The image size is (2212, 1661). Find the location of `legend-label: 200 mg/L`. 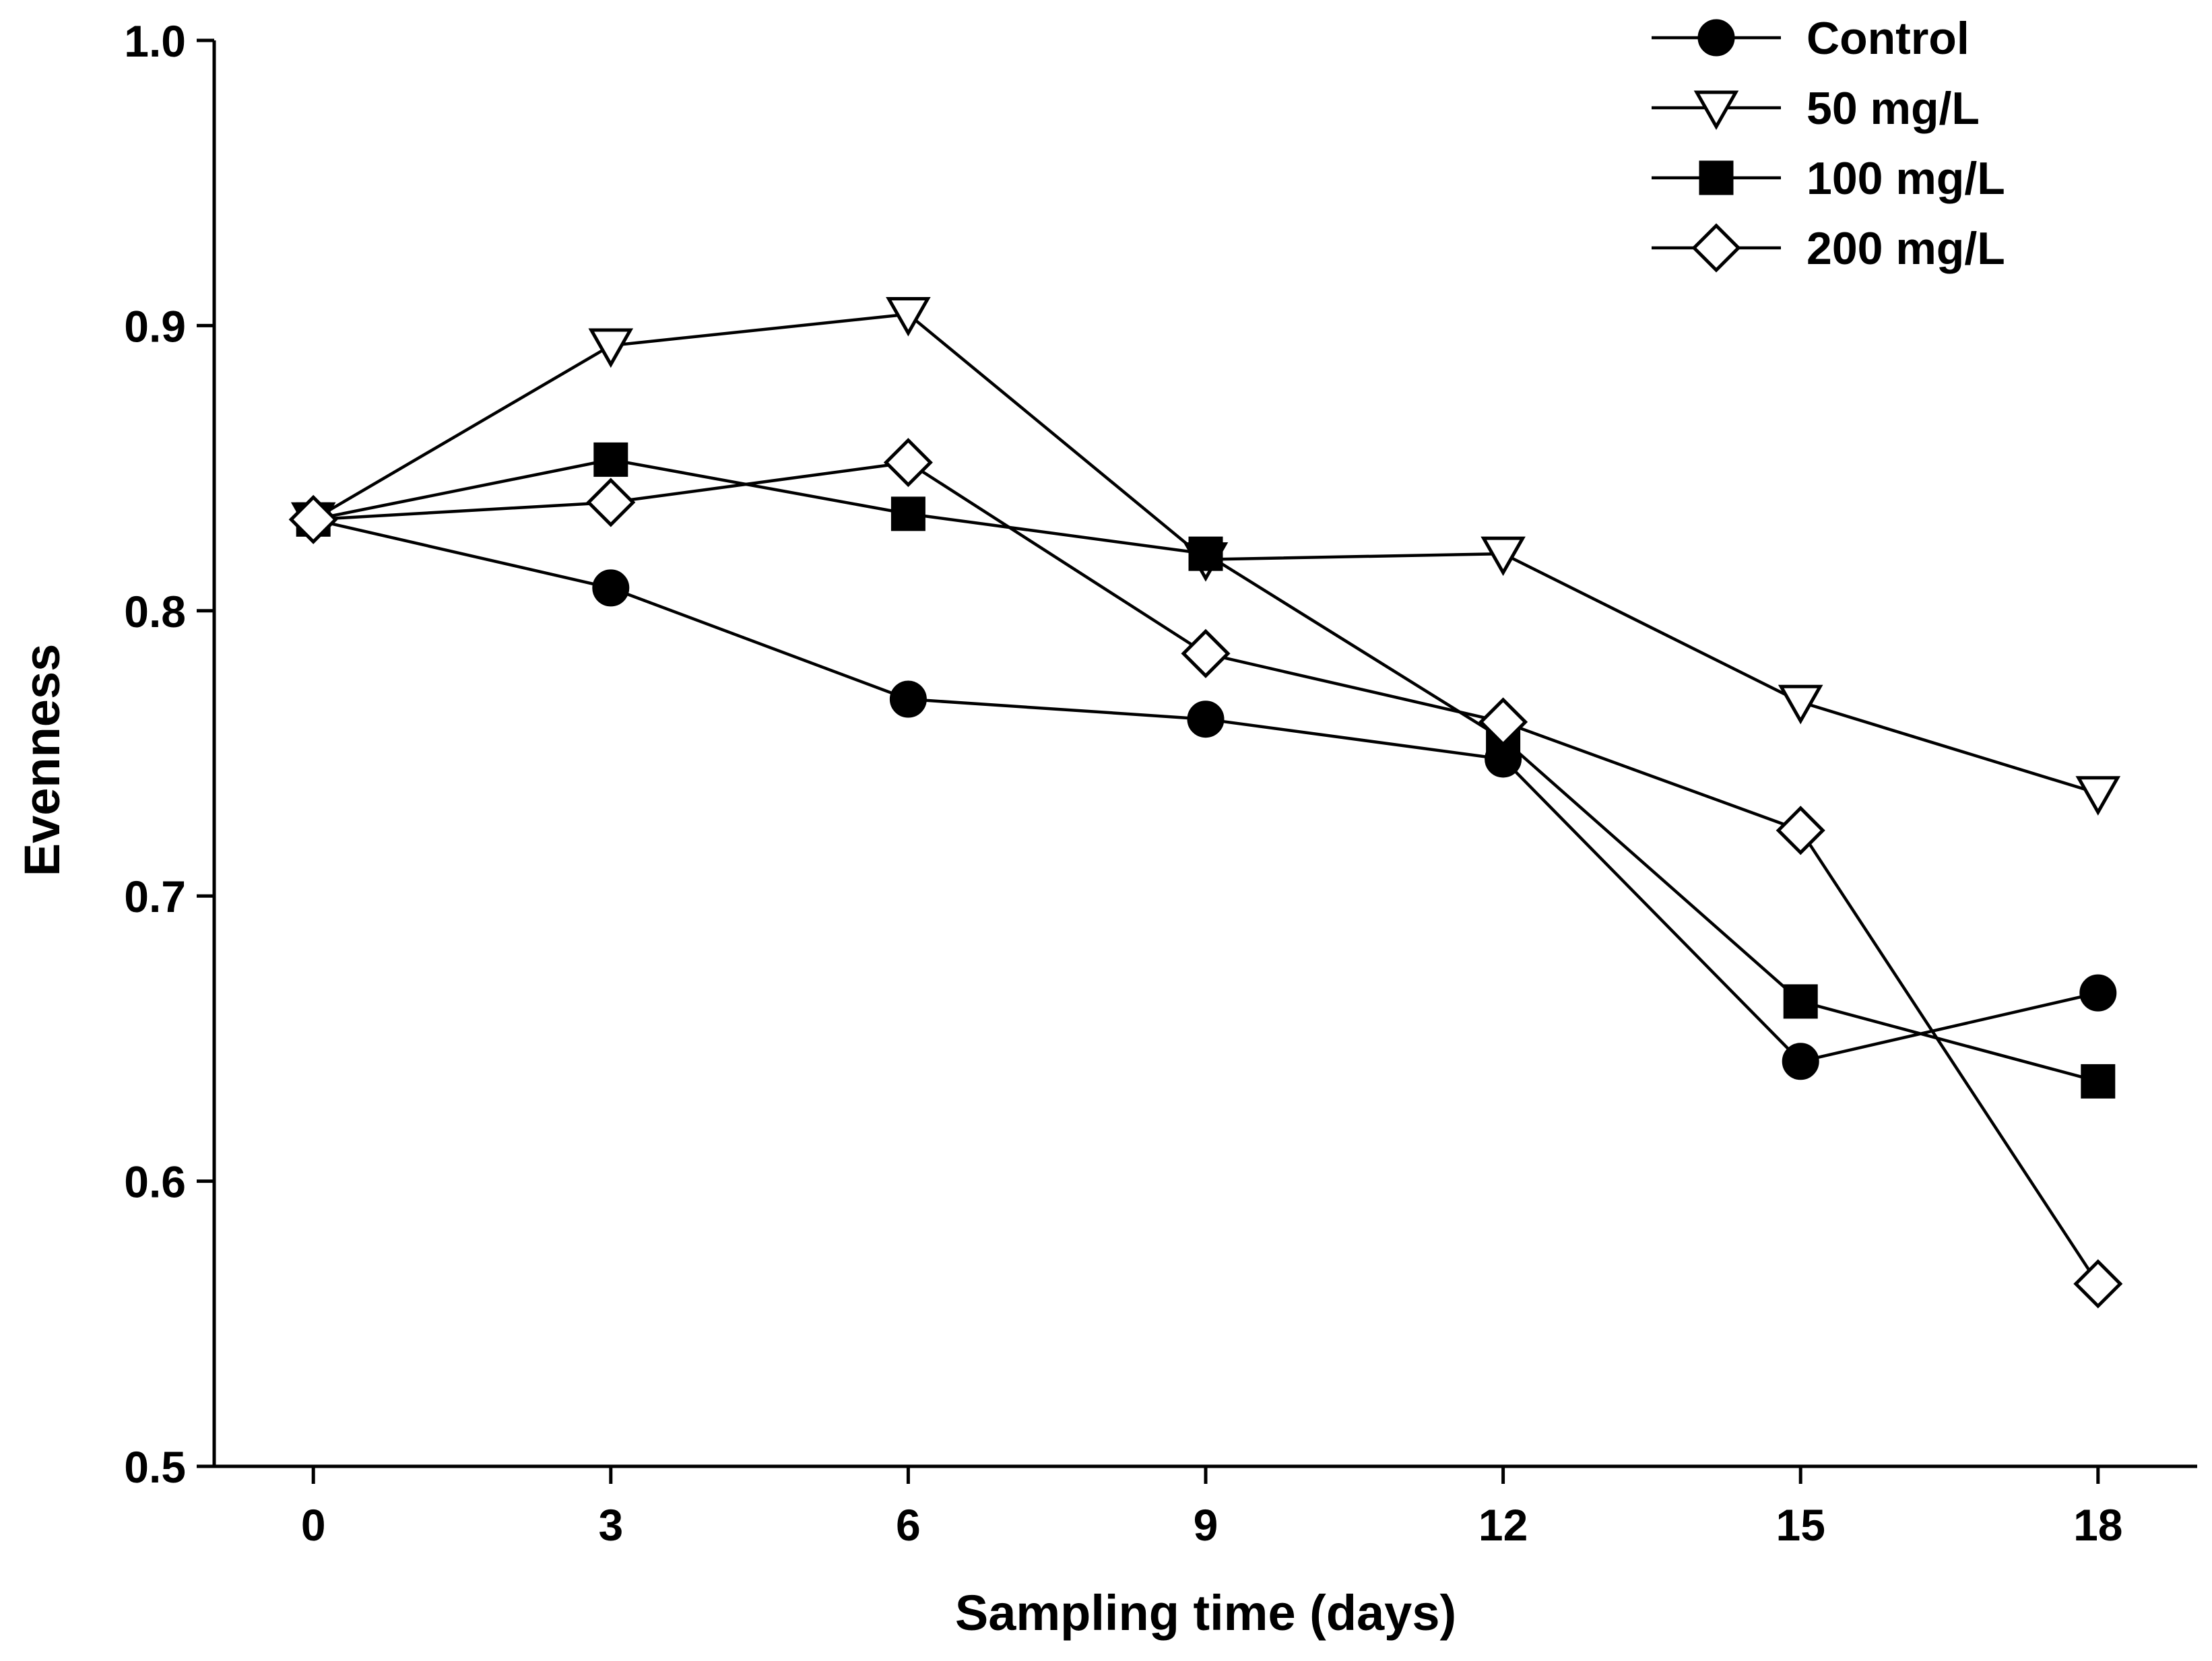

legend-label: 200 mg/L is located at coordinates (1906, 248).